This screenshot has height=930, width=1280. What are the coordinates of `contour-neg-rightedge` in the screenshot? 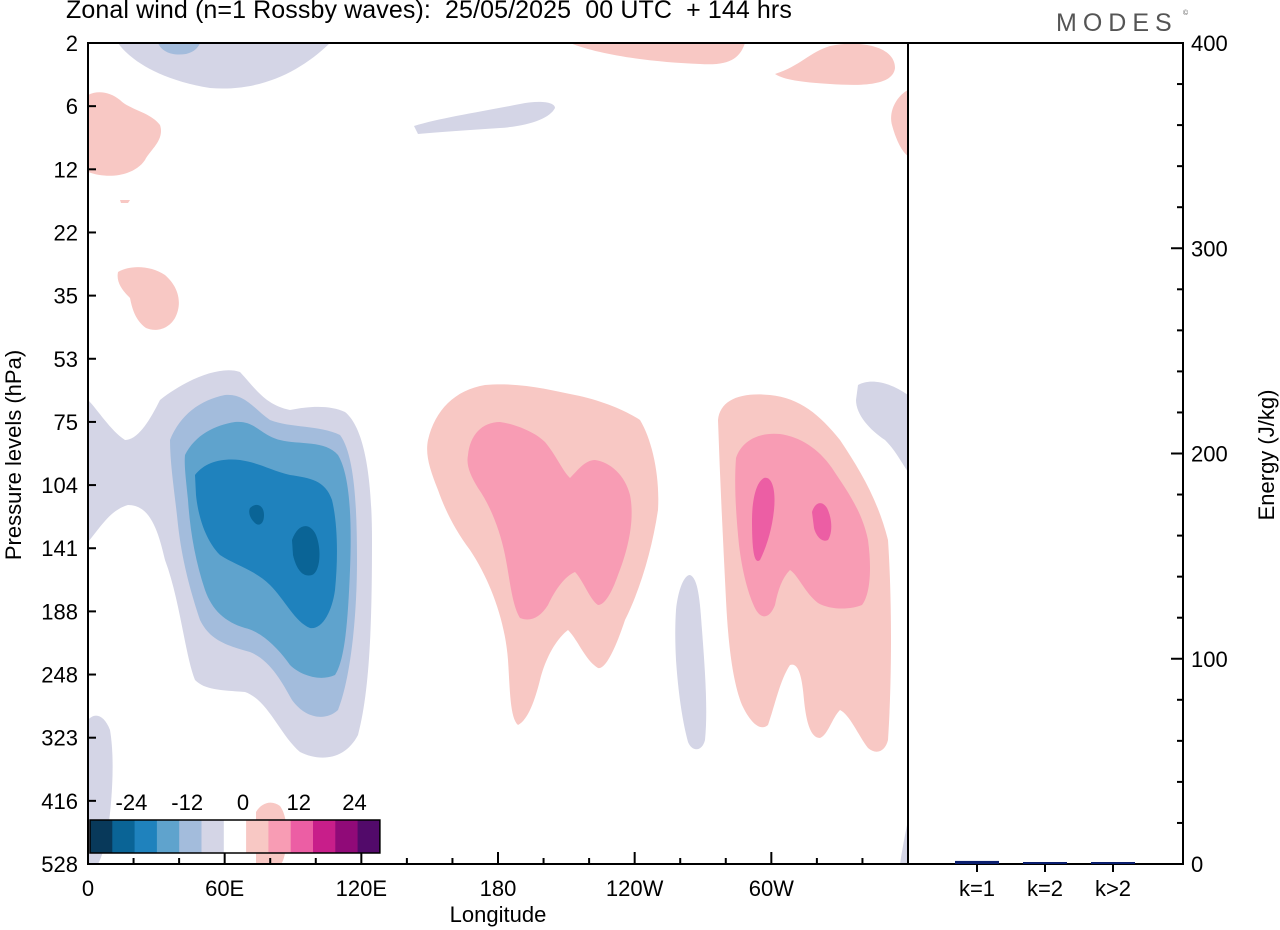 It's located at (882, 426).